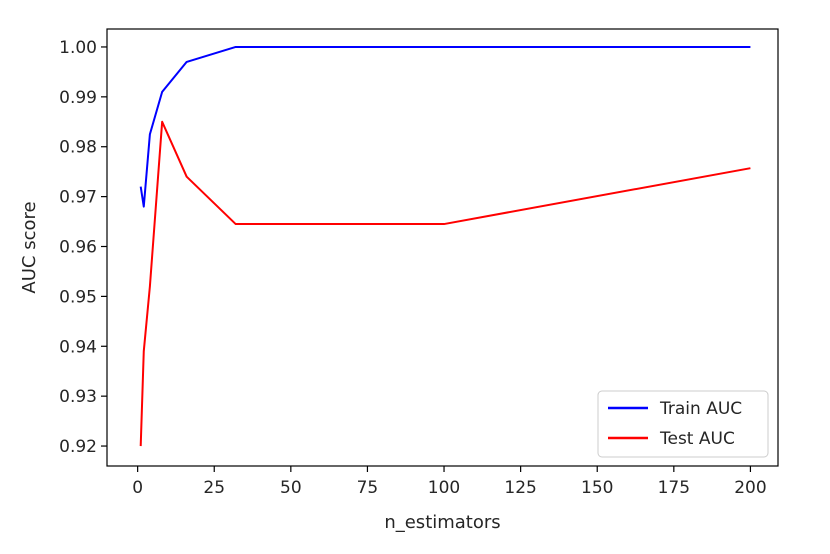  Describe the element at coordinates (78, 347) in the screenshot. I see `y-tick-label: 0.94` at that location.